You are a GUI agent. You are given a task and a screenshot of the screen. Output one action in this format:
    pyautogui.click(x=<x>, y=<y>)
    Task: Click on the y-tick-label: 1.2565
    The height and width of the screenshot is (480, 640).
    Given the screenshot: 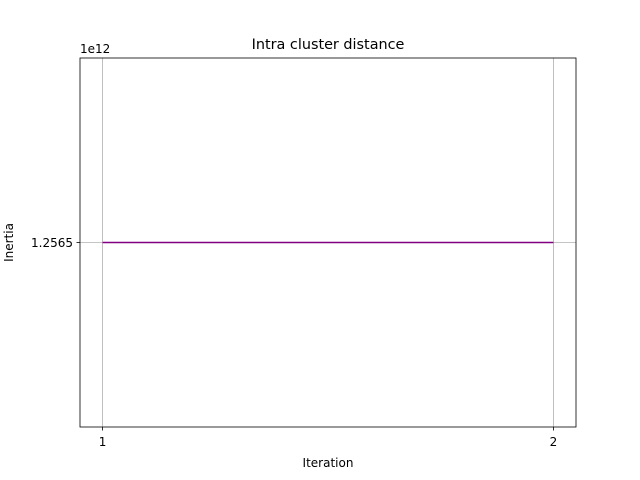 What is the action you would take?
    pyautogui.click(x=52, y=243)
    